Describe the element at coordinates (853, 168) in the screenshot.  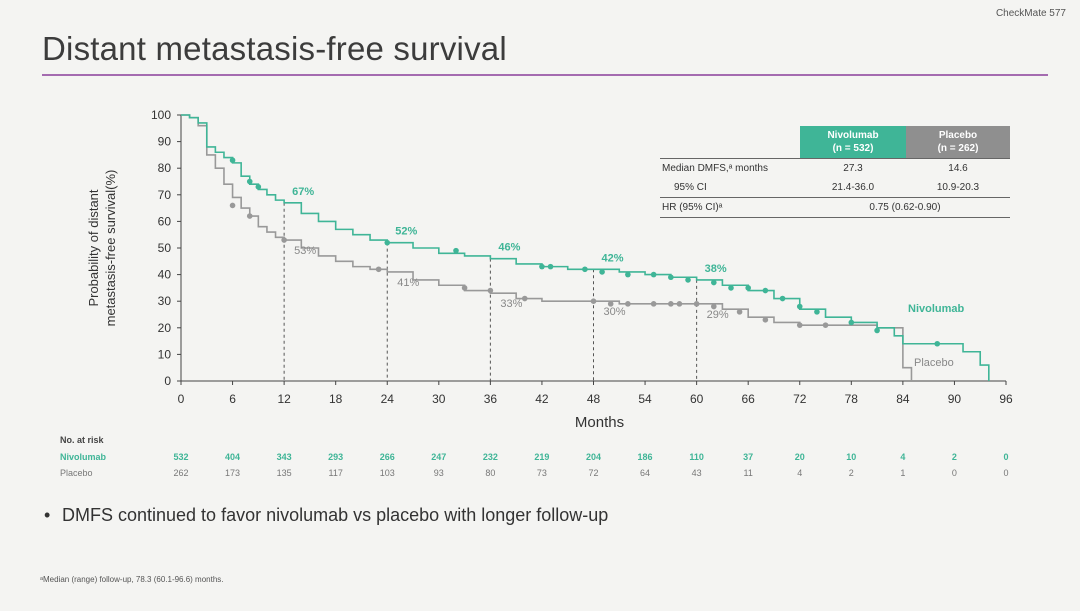
I see `table-cell-nivolumab: 27.3` at that location.